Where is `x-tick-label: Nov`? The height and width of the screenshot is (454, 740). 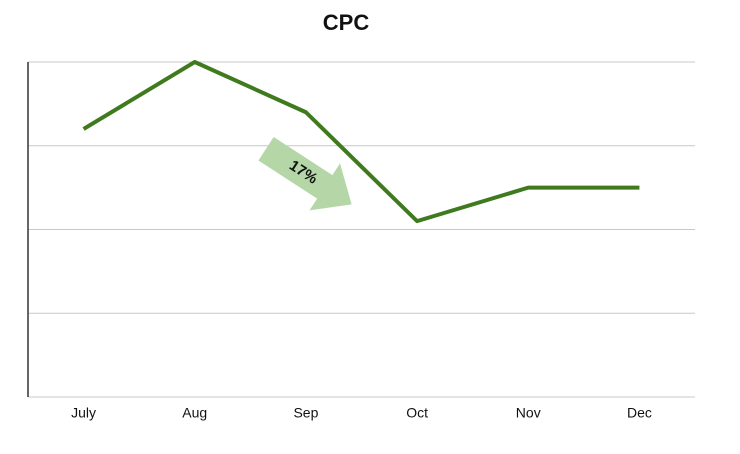 x-tick-label: Nov is located at coordinates (528, 413).